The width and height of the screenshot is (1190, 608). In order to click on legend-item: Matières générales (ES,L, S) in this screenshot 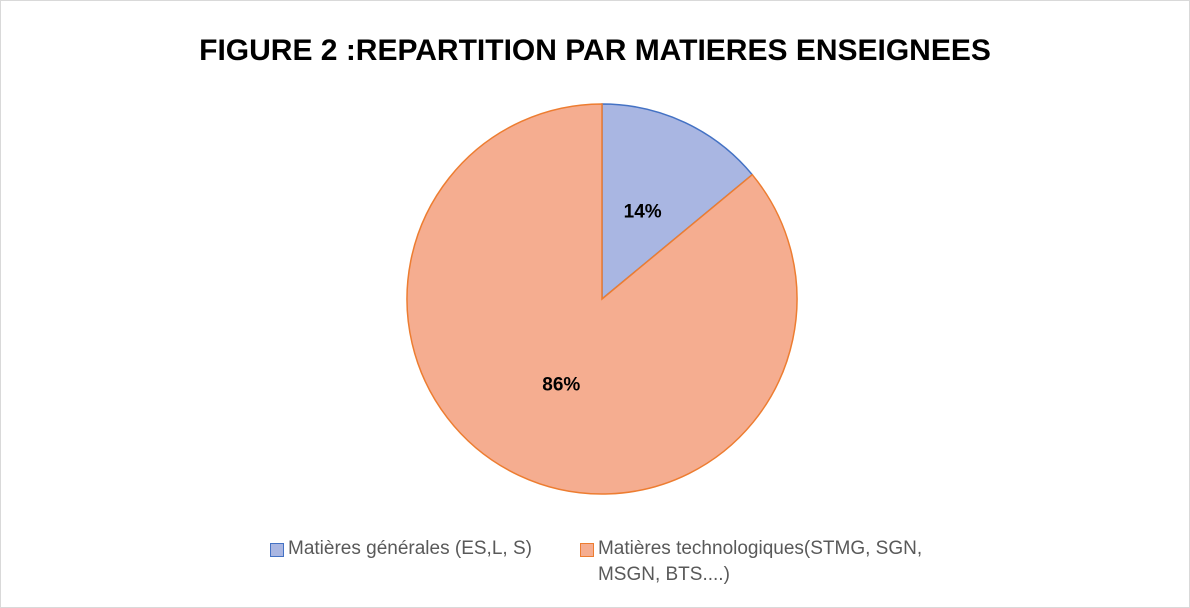, I will do `click(401, 562)`.